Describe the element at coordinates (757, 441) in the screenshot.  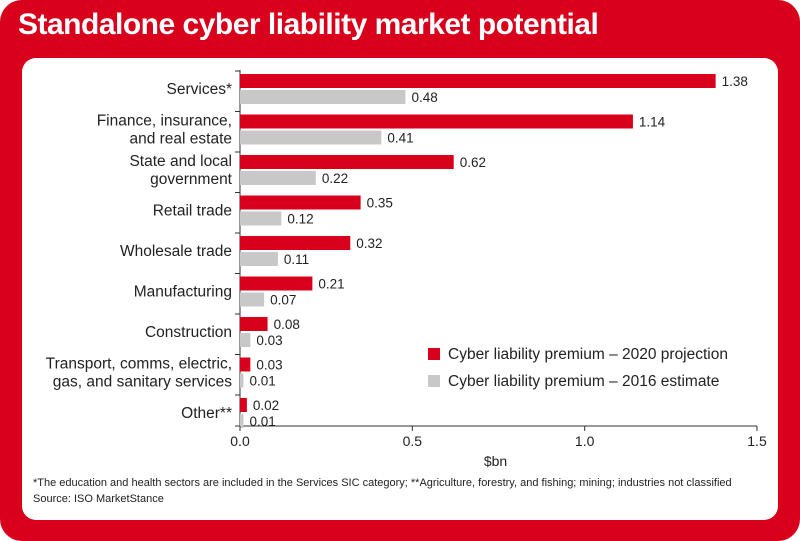
I see `x-tick-label: 1.5` at that location.